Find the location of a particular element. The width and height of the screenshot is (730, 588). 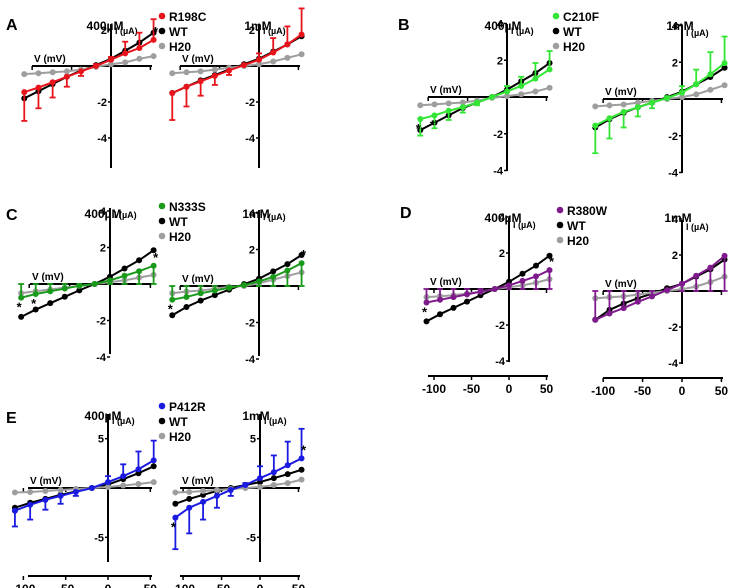

bottom-x-tick-label: -50 is located at coordinates (222, 585).